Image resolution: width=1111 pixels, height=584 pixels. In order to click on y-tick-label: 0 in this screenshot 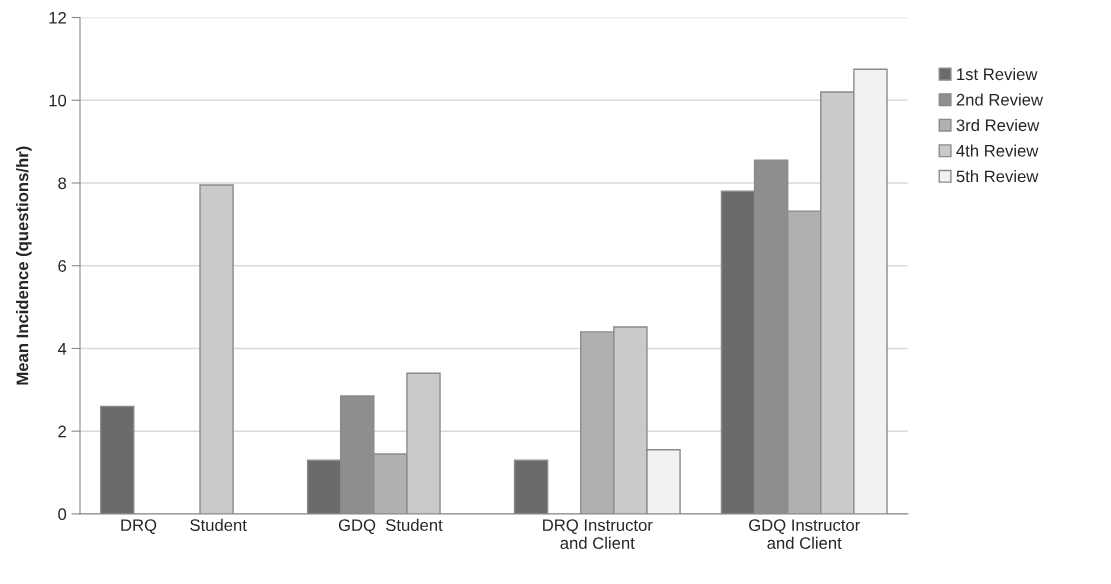, I will do `click(62, 514)`.